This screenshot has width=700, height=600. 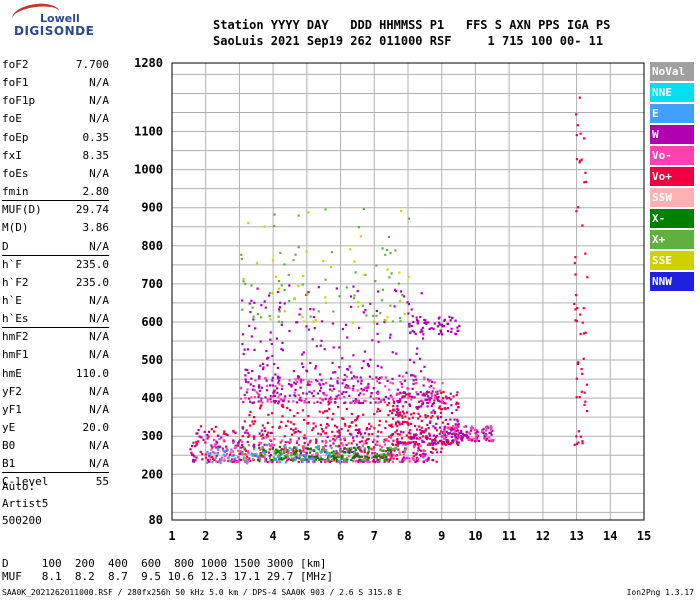 What do you see at coordinates (92, 282) in the screenshot?
I see `param-value: 235.0` at bounding box center [92, 282].